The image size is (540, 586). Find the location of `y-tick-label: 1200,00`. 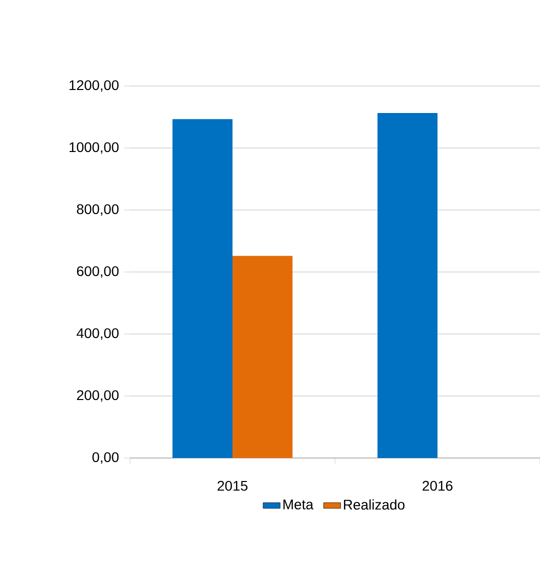

y-tick-label: 1200,00 is located at coordinates (93, 86).